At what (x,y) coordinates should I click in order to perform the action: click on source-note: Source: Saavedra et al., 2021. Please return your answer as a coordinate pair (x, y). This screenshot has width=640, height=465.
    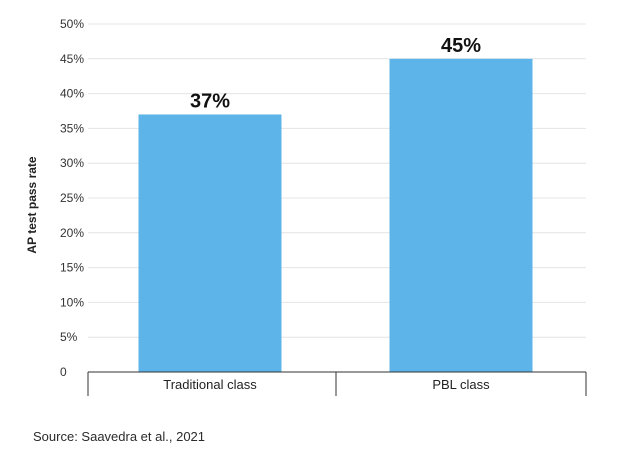
    Looking at the image, I should click on (119, 436).